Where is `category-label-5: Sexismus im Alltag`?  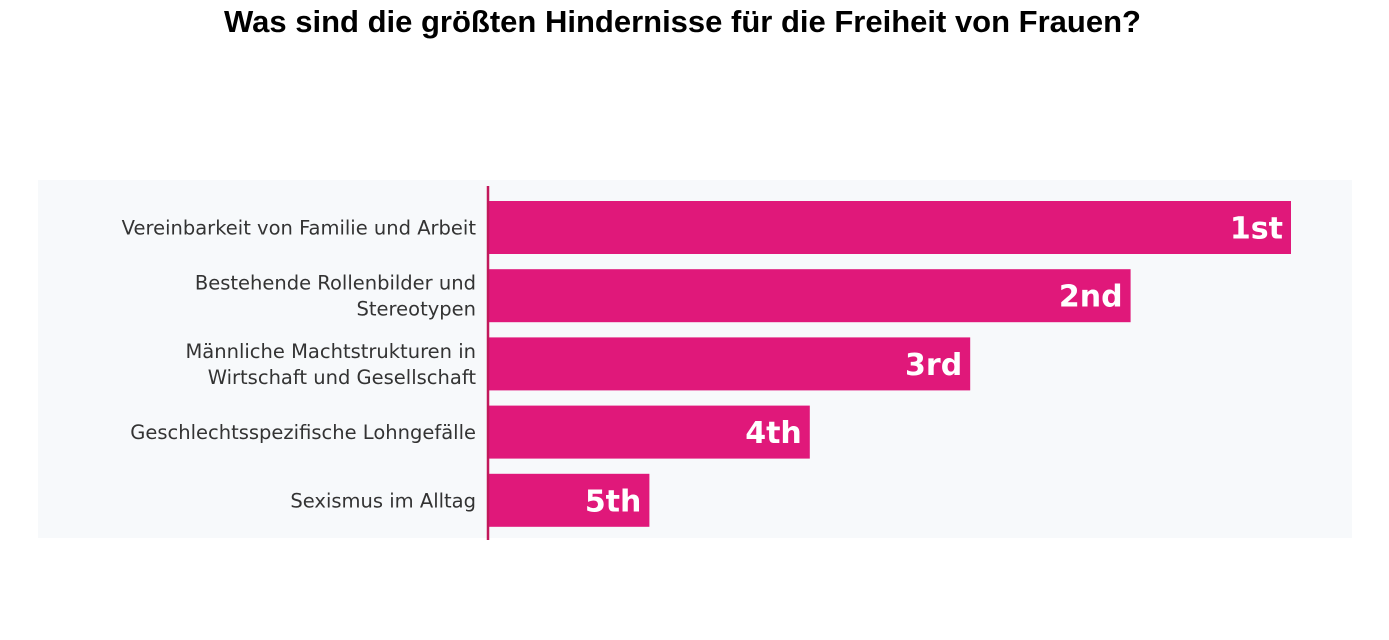 category-label-5: Sexismus im Alltag is located at coordinates (383, 500).